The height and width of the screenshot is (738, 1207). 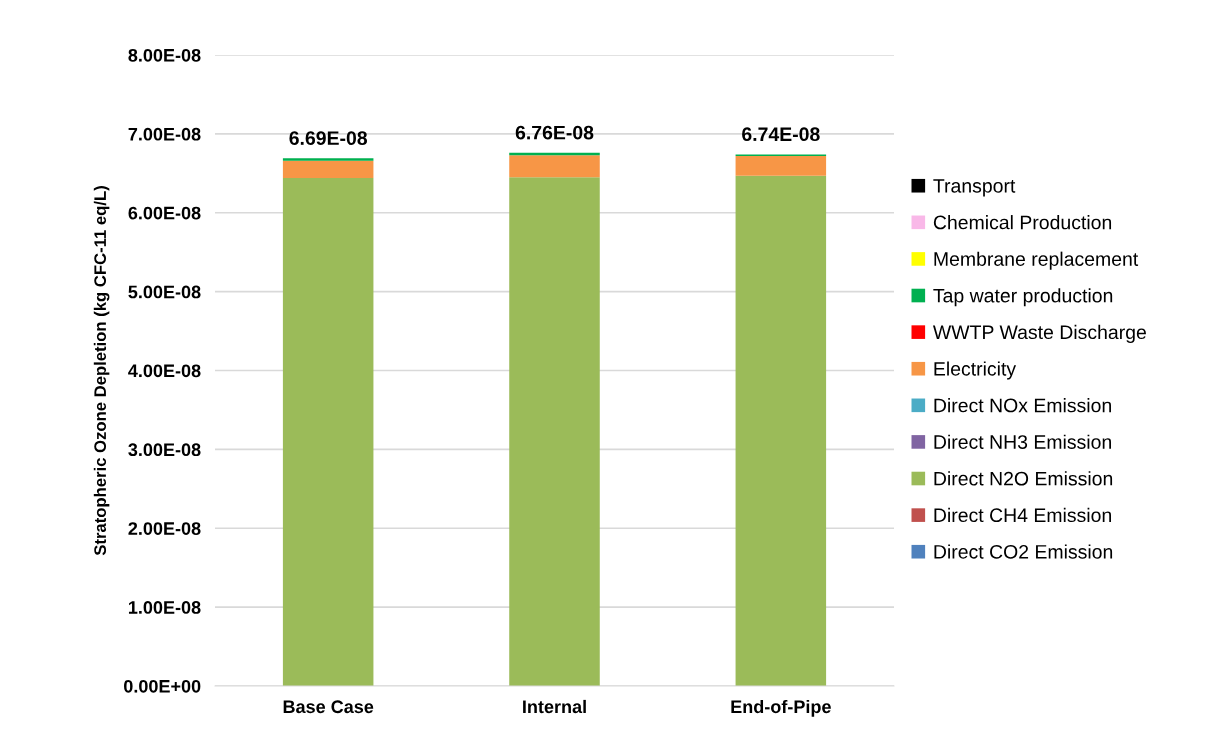 I want to click on y-tick-label: 2.00E-08, so click(x=164, y=528).